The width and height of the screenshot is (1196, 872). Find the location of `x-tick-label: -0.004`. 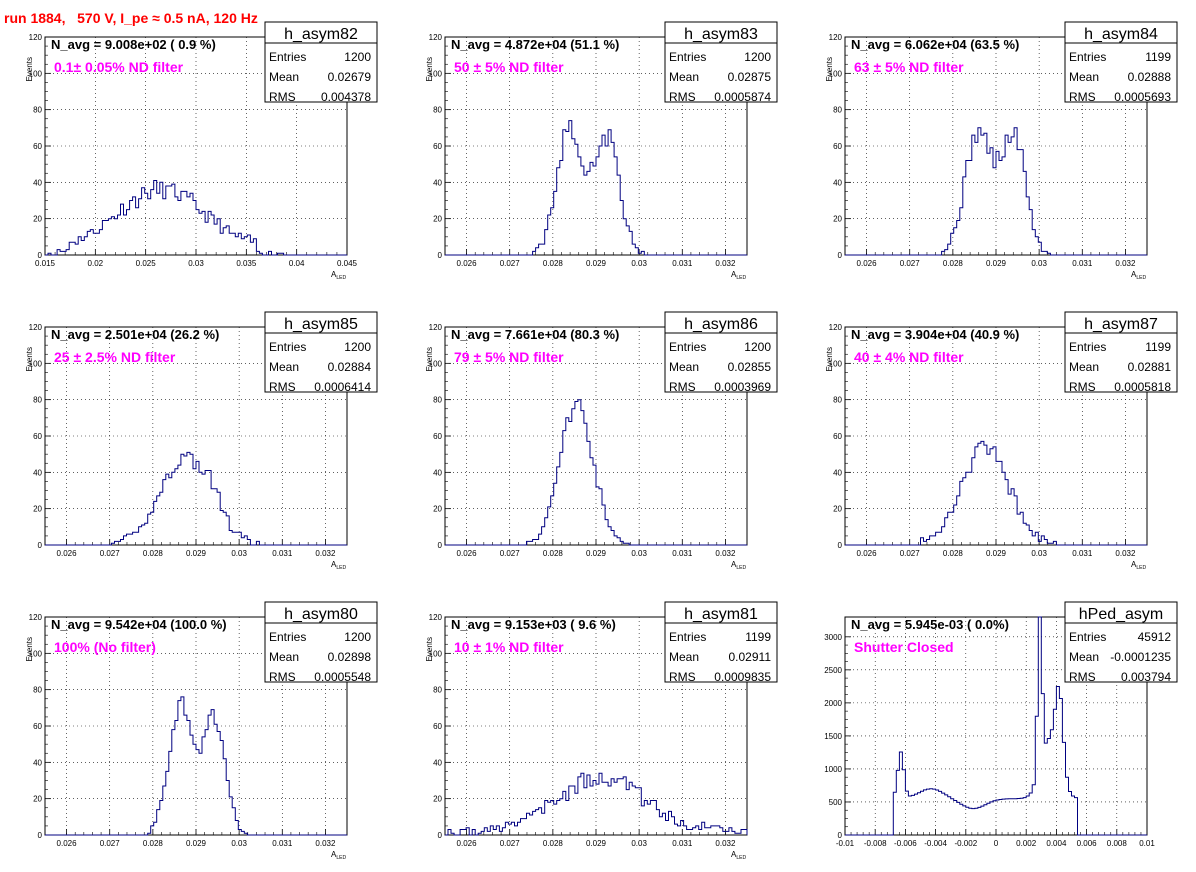

x-tick-label: -0.004 is located at coordinates (935, 843).